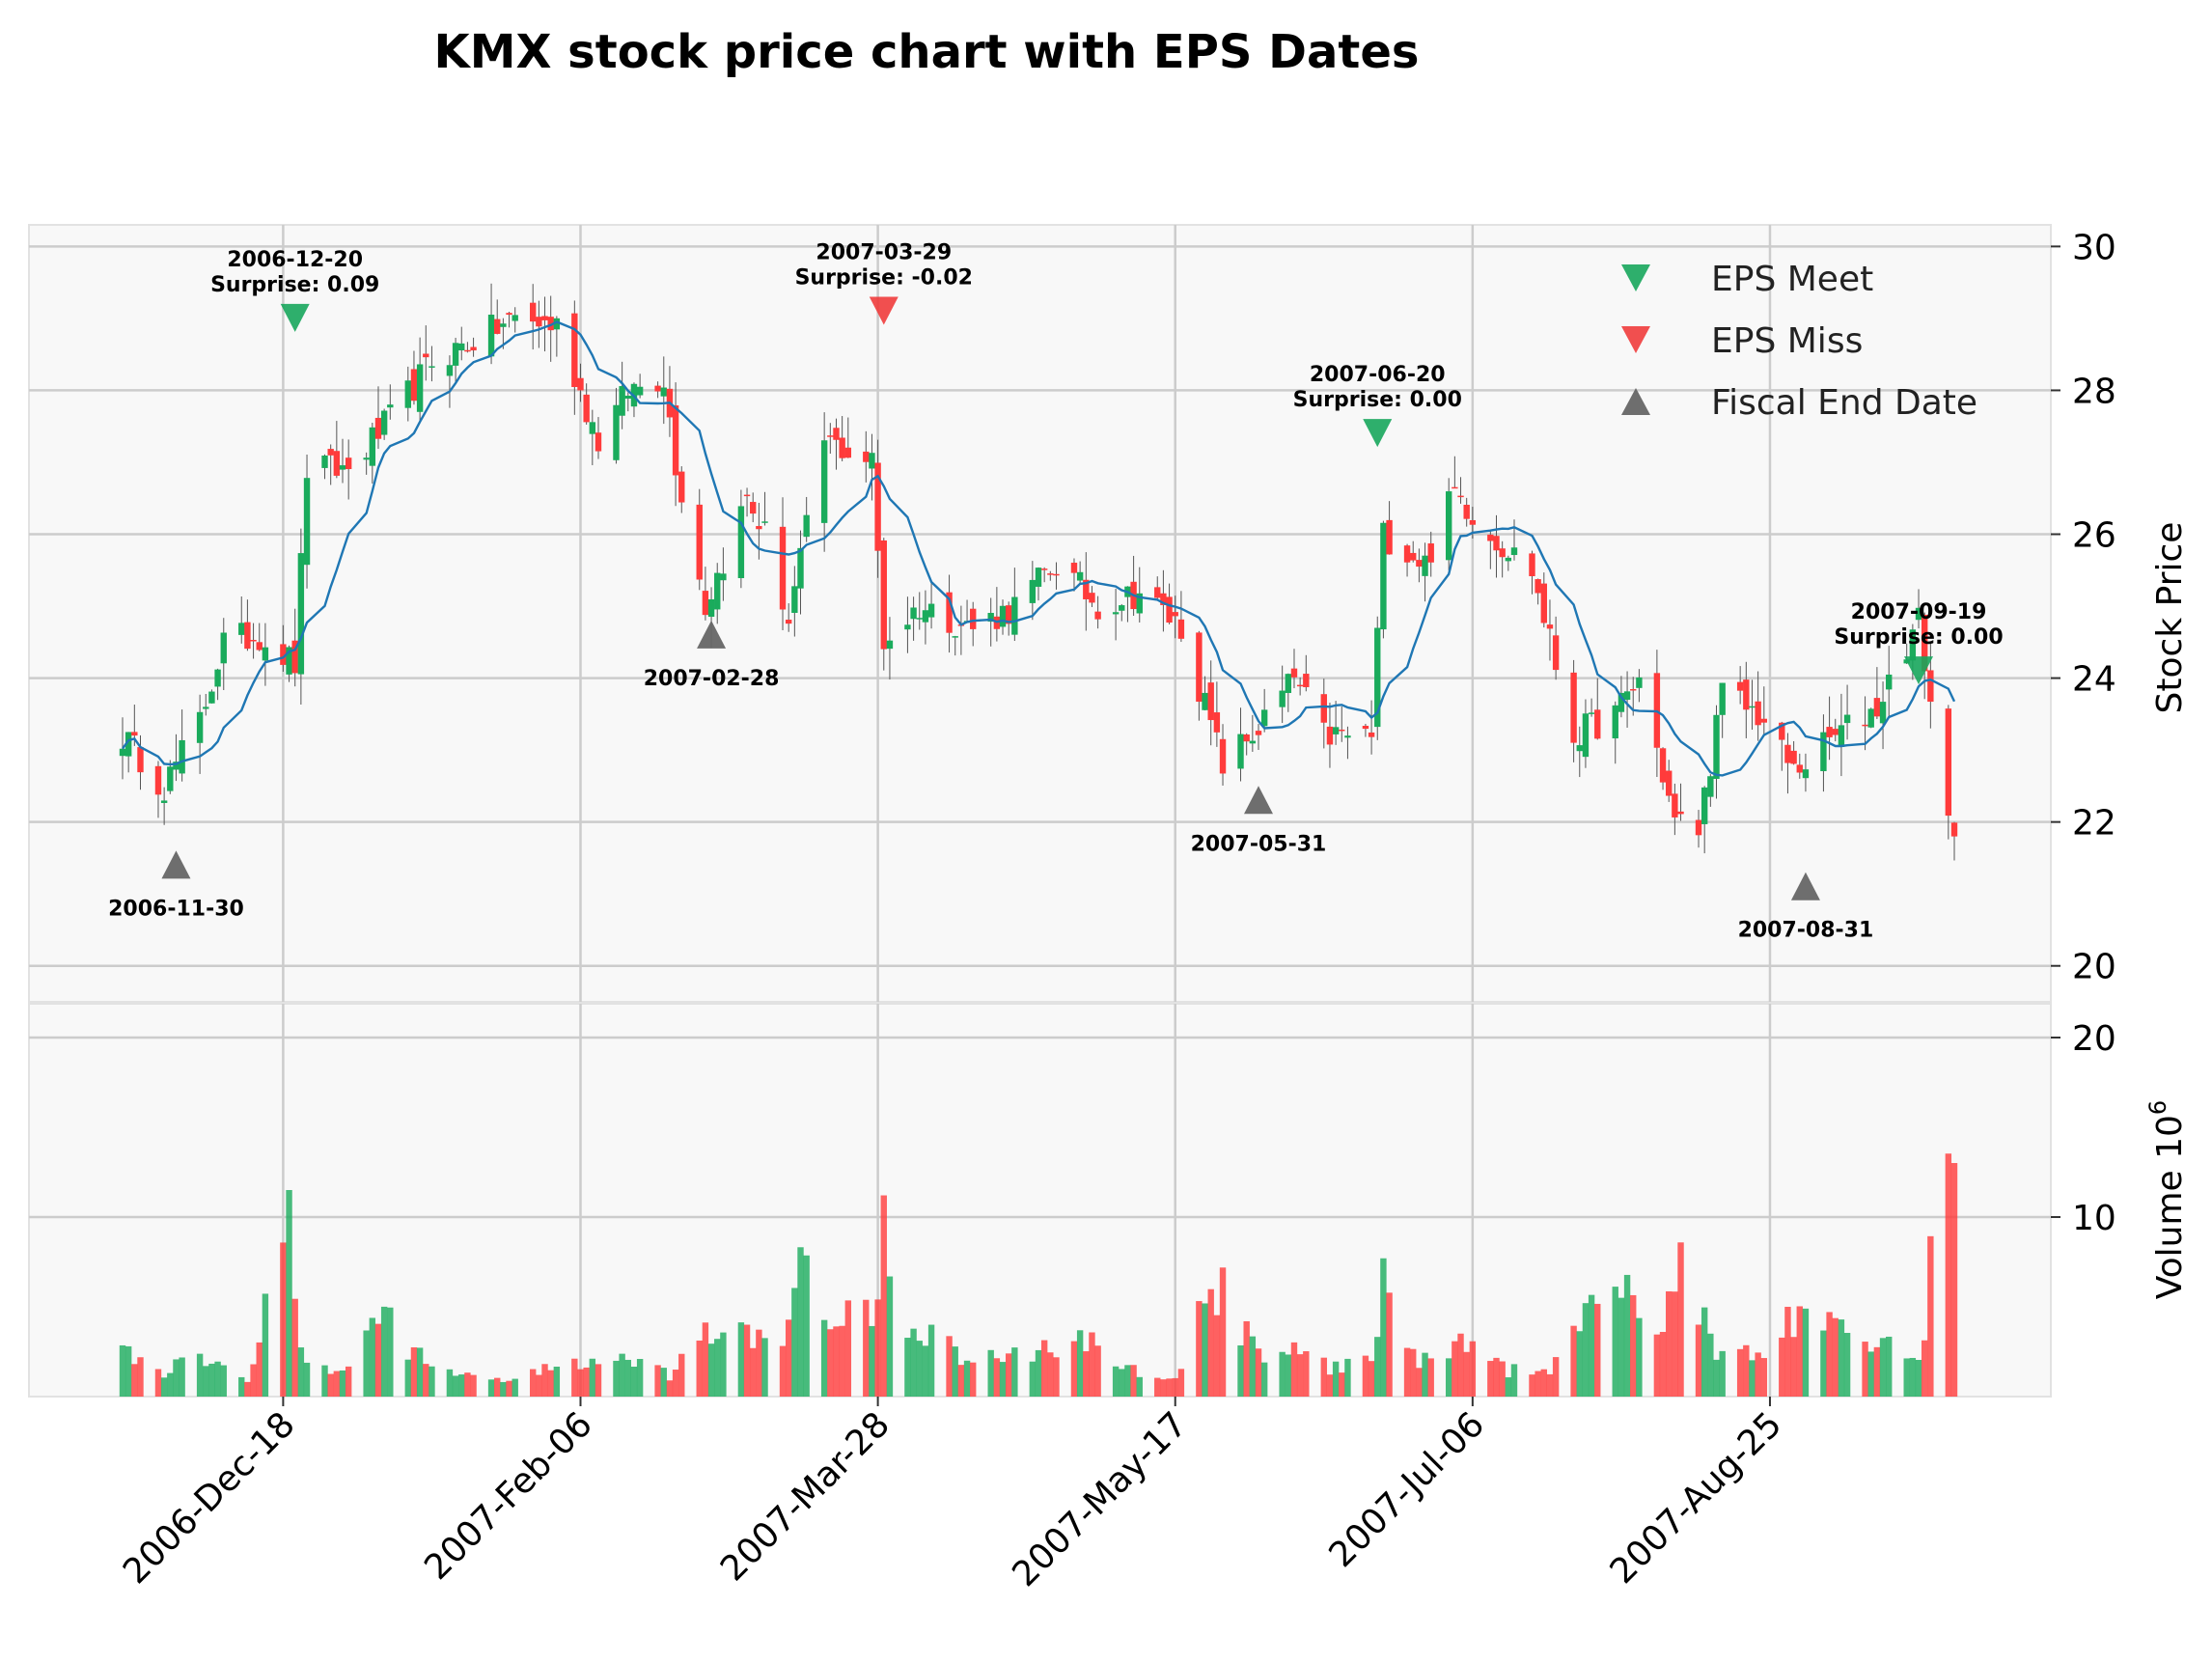 The image size is (2212, 1662). I want to click on date-tick-label: 2007-Feb-06, so click(508, 1496).